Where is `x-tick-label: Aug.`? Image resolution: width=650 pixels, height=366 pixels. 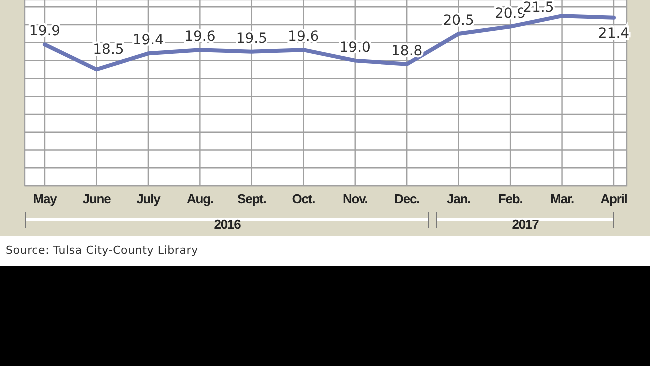
x-tick-label: Aug. is located at coordinates (200, 198).